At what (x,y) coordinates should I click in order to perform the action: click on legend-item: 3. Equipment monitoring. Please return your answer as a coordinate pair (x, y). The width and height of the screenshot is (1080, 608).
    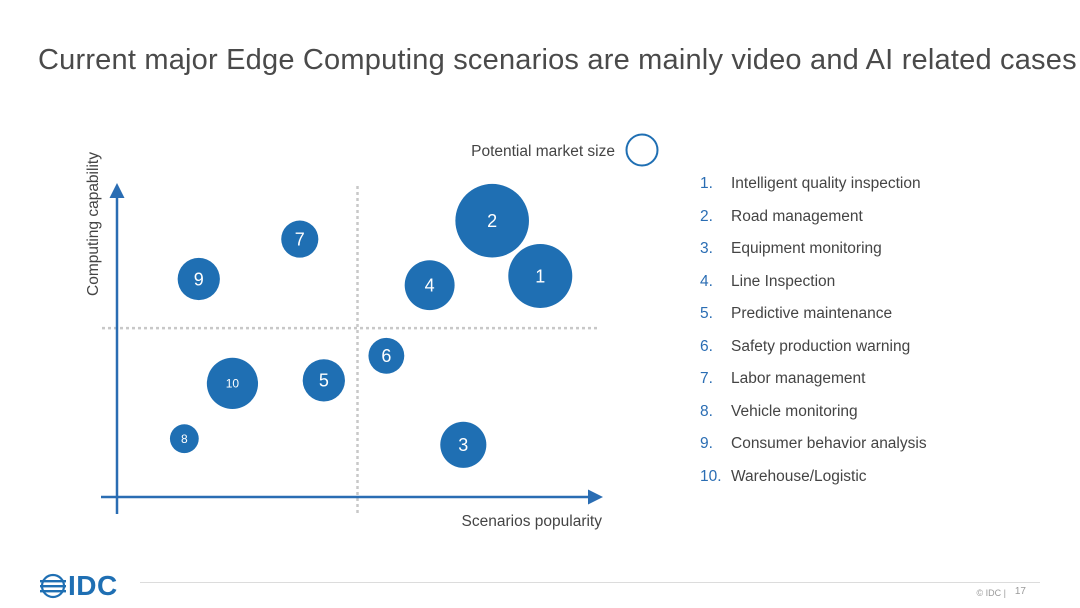
    Looking at the image, I should click on (813, 253).